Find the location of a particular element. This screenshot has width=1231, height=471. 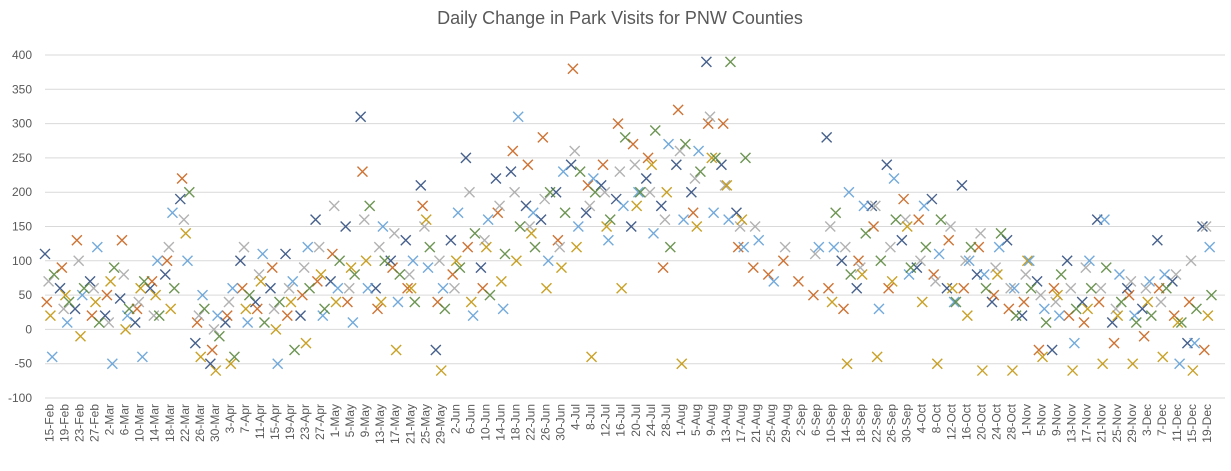

x-tick-label: 23-Apr is located at coordinates (305, 422).